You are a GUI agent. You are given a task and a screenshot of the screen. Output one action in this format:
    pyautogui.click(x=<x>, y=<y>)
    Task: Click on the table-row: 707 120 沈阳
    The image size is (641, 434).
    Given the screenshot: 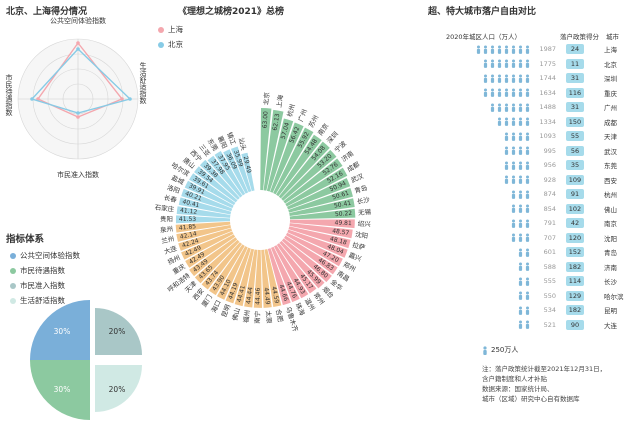 What is the action you would take?
    pyautogui.click(x=538, y=238)
    